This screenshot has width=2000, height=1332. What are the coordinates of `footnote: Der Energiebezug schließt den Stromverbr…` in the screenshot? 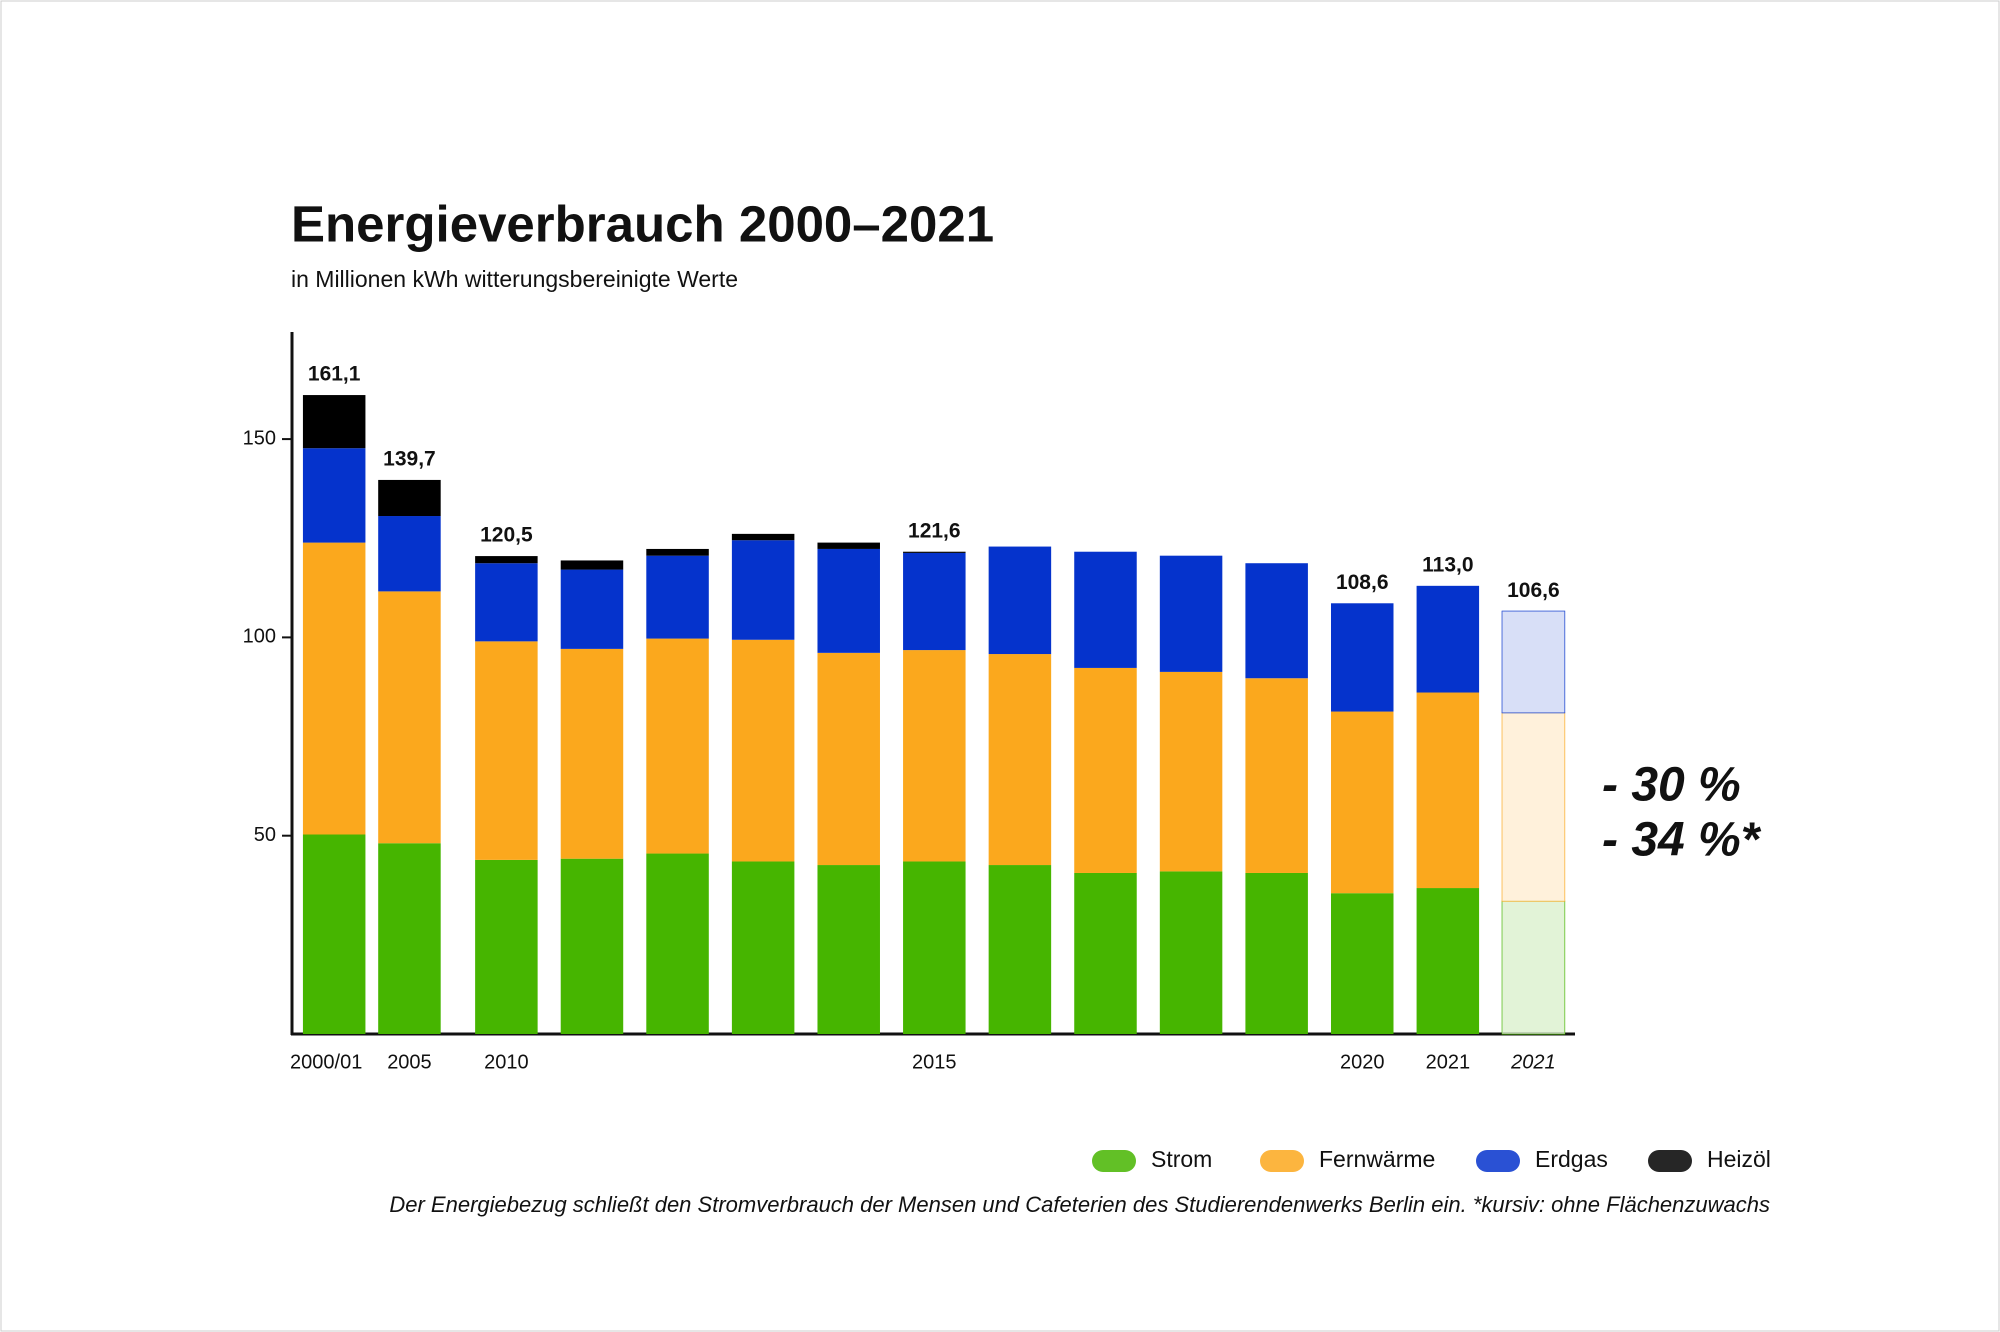 It's located at (1079, 1204).